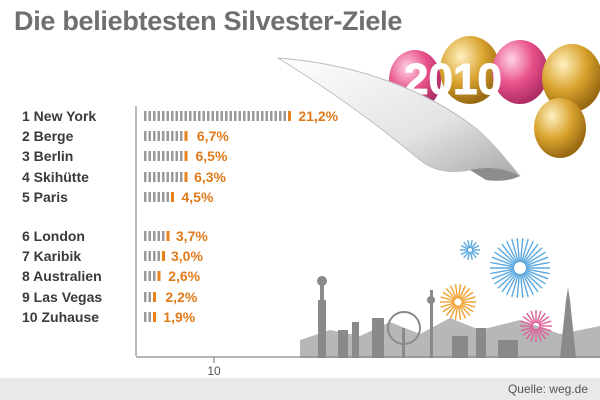 This screenshot has width=600, height=400. What do you see at coordinates (187, 256) in the screenshot?
I see `value-label: 3,0%` at bounding box center [187, 256].